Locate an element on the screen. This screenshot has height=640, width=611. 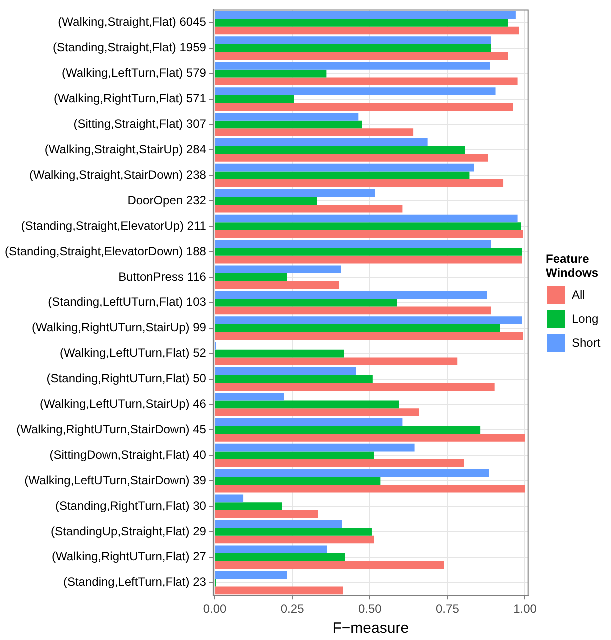
y-tick-label: (Standing,Straight,Flat) 1959 is located at coordinates (130, 47).